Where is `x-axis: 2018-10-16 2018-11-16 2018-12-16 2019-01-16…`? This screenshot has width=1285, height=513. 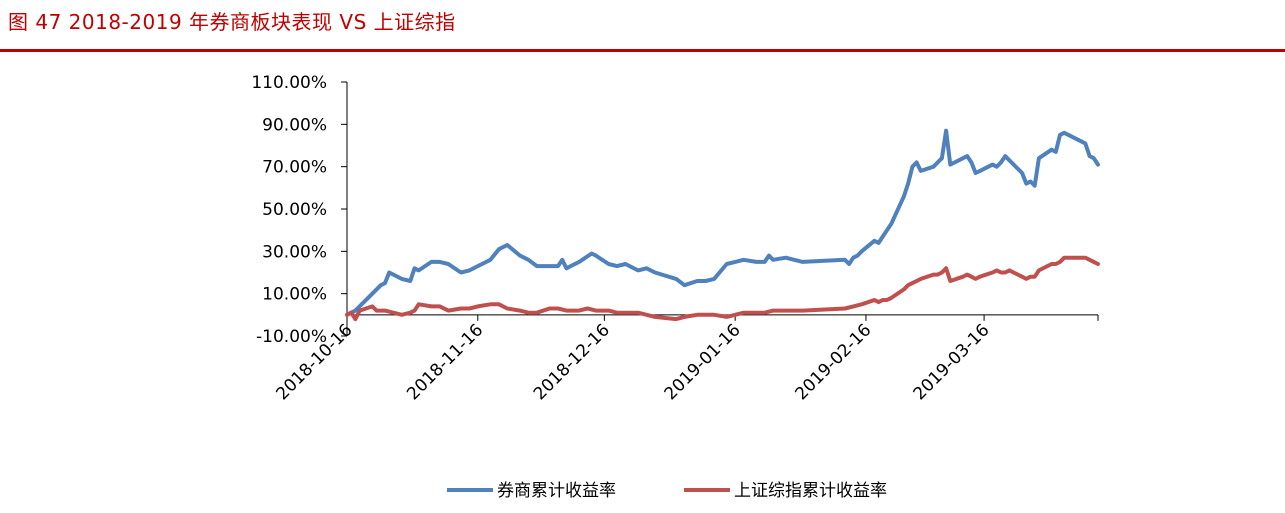 x-axis: 2018-10-16 2018-11-16 2018-12-16 2019-01-16… is located at coordinates (686, 359).